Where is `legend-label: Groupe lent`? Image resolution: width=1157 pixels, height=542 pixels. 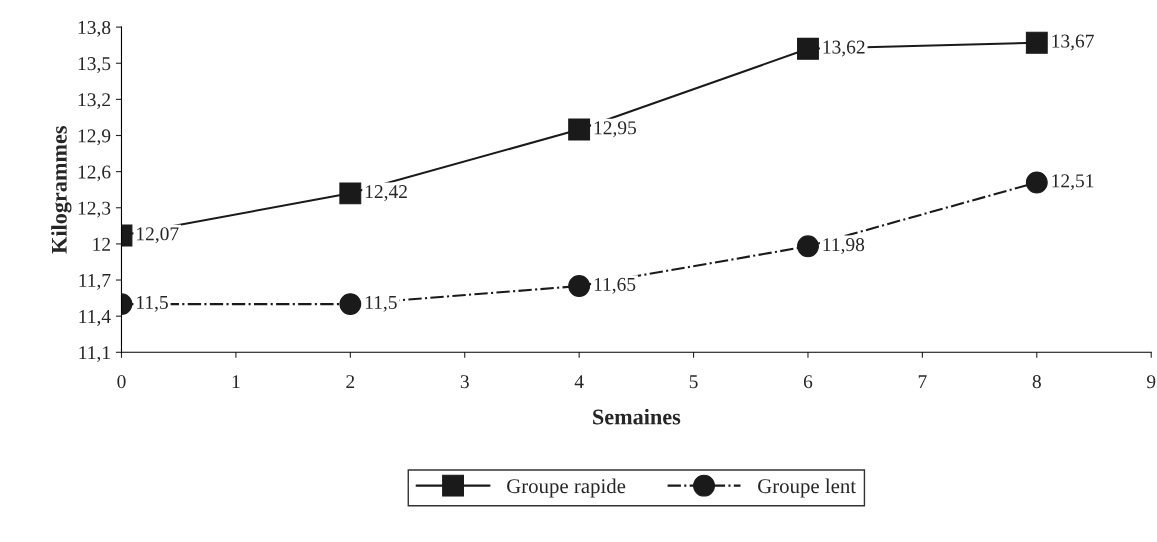
legend-label: Groupe lent is located at coordinates (807, 488).